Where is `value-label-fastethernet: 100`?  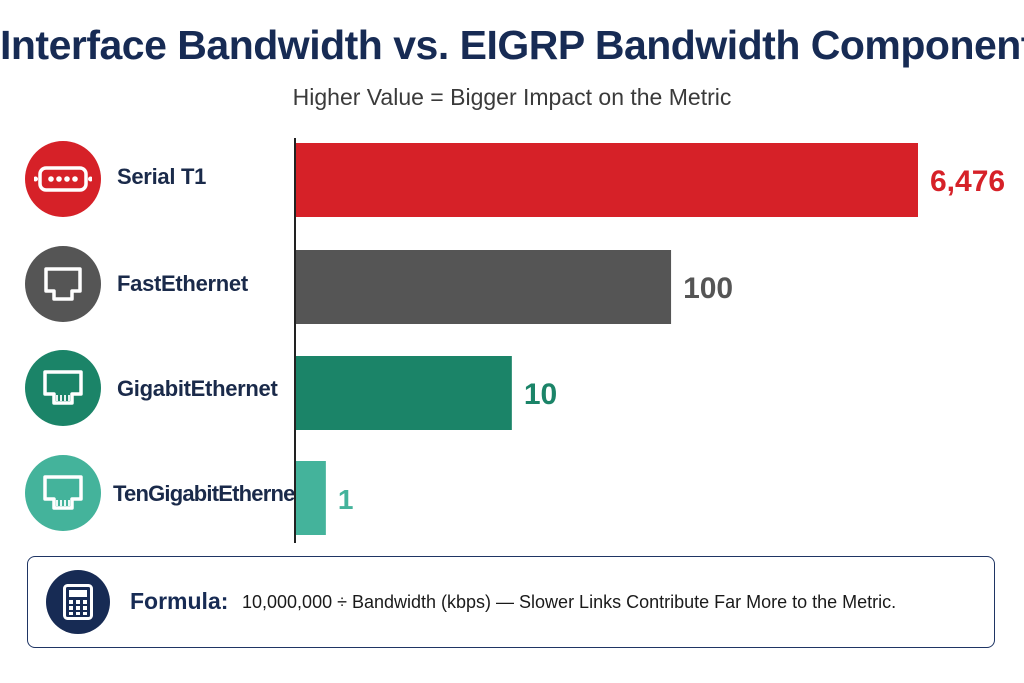 value-label-fastethernet: 100 is located at coordinates (708, 288).